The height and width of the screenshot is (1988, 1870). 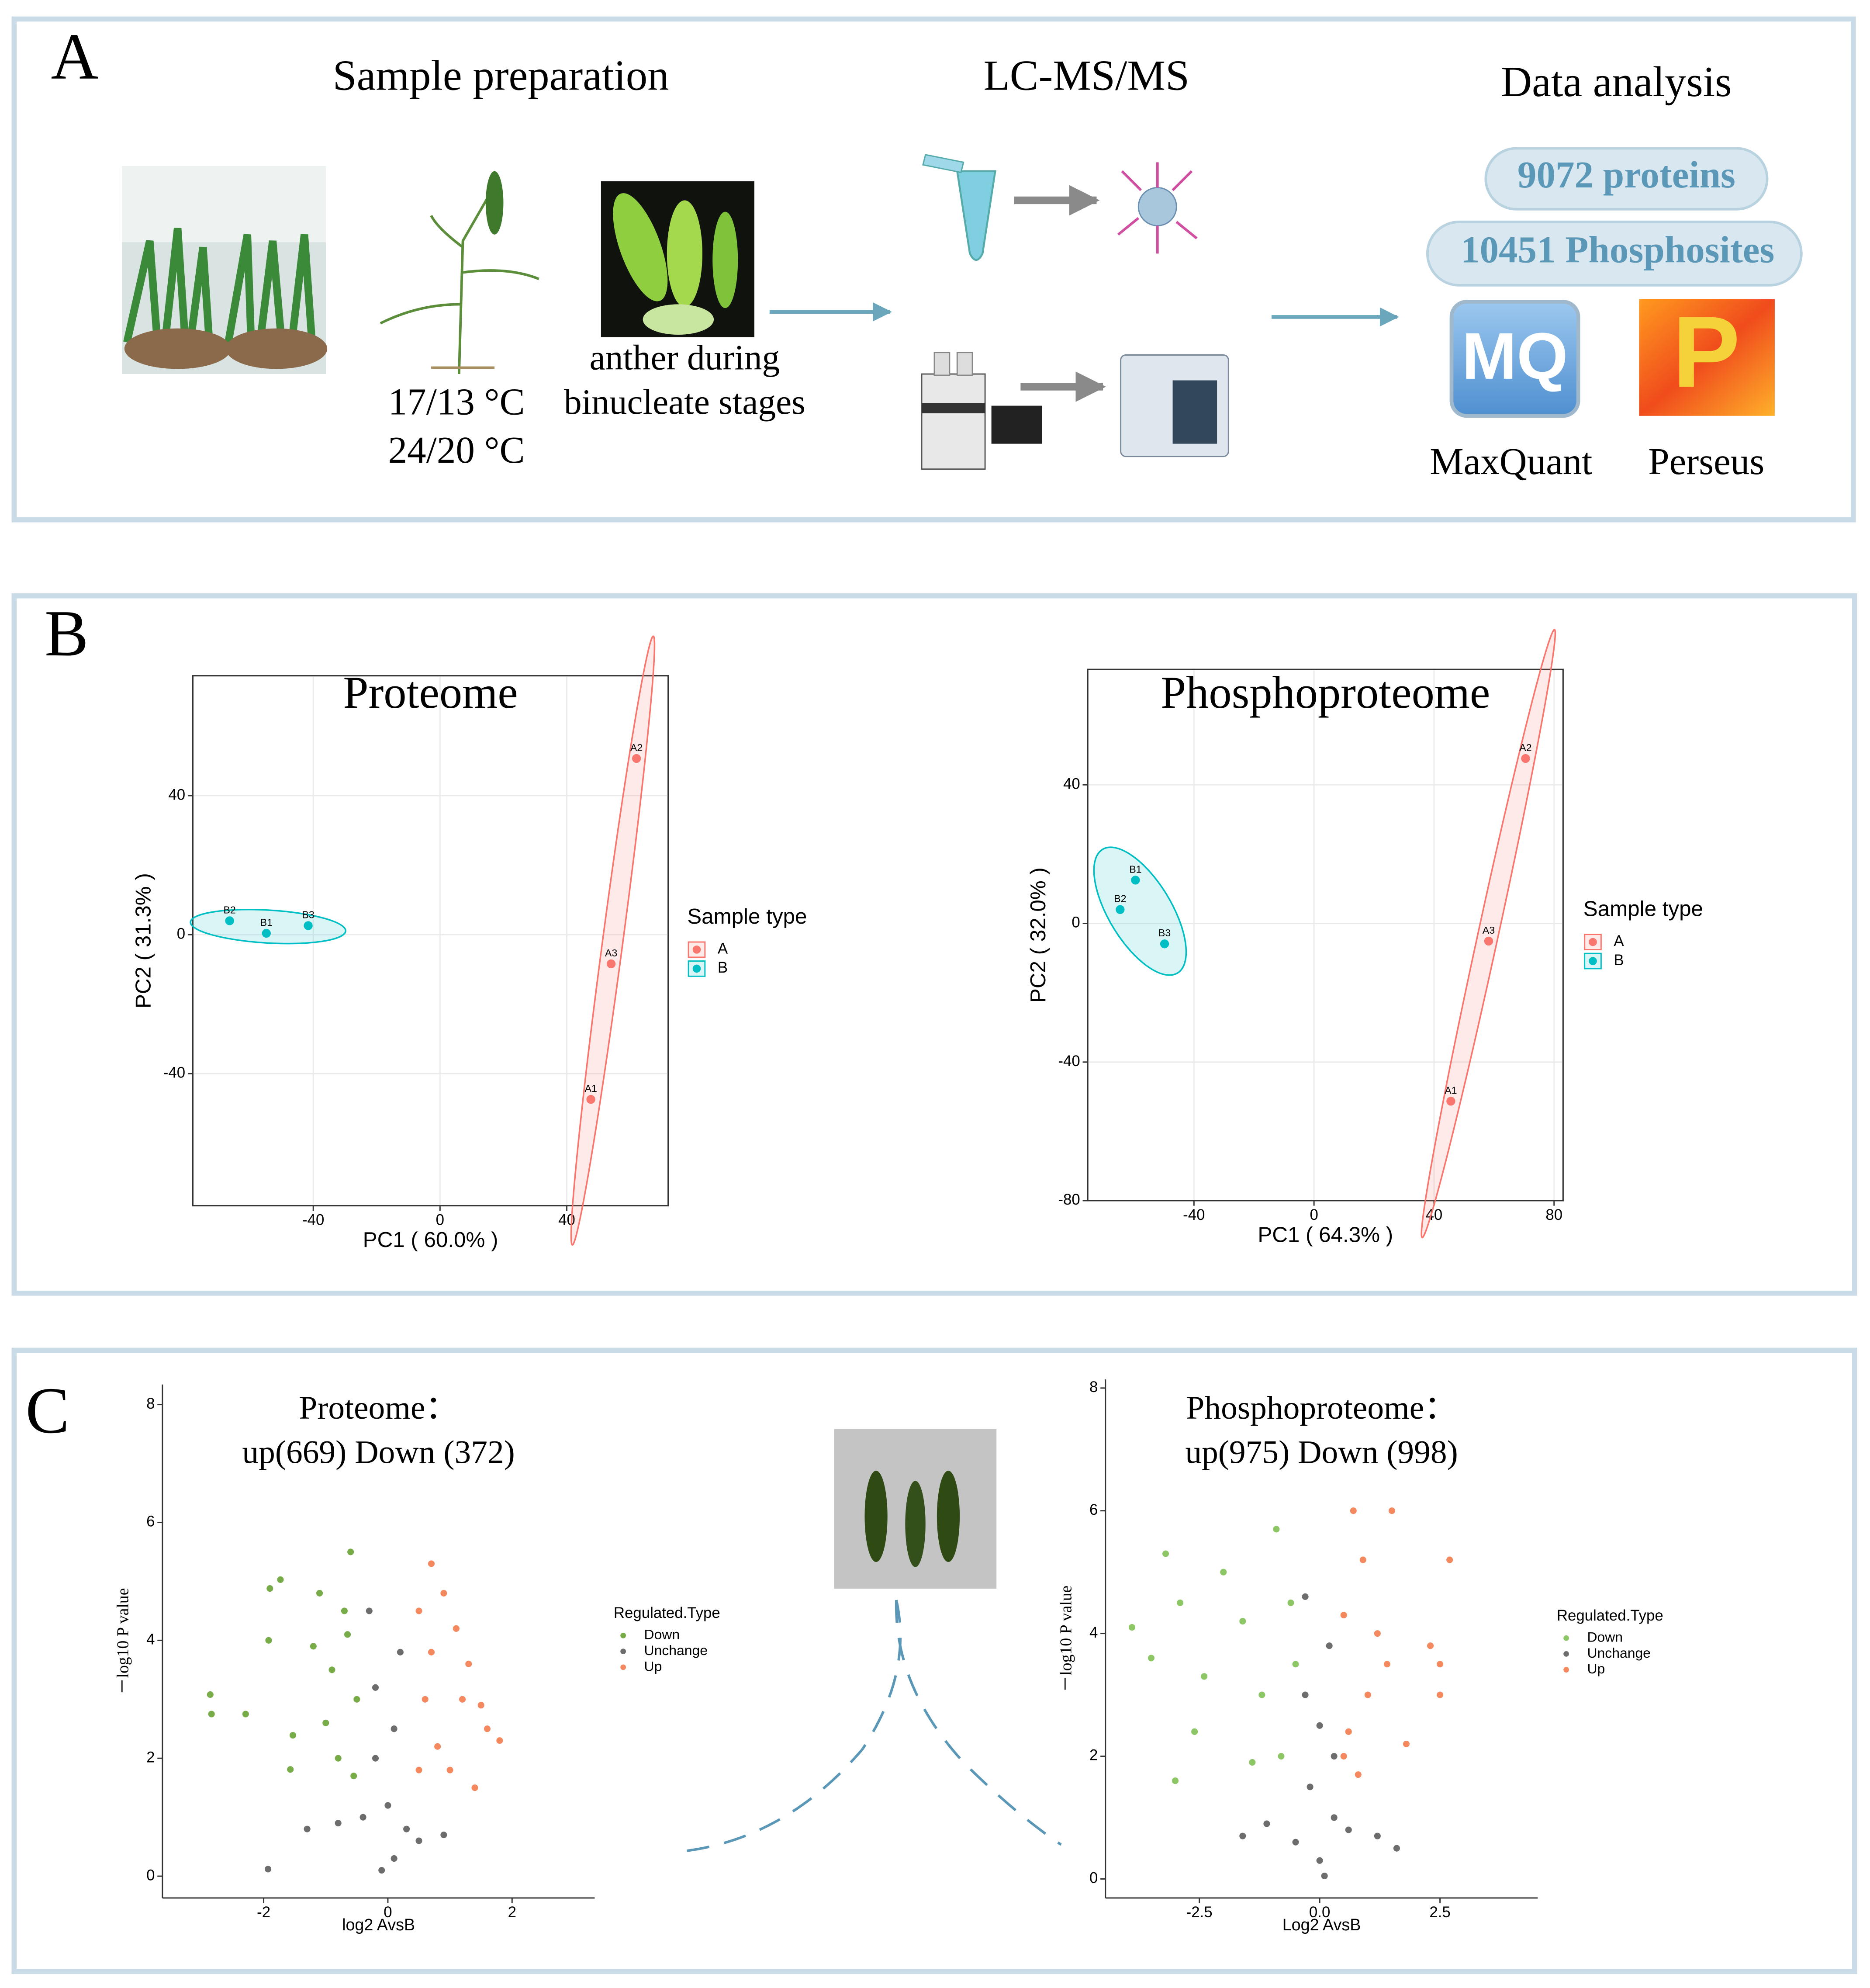 I want to click on legend-label: Up, so click(x=1596, y=1668).